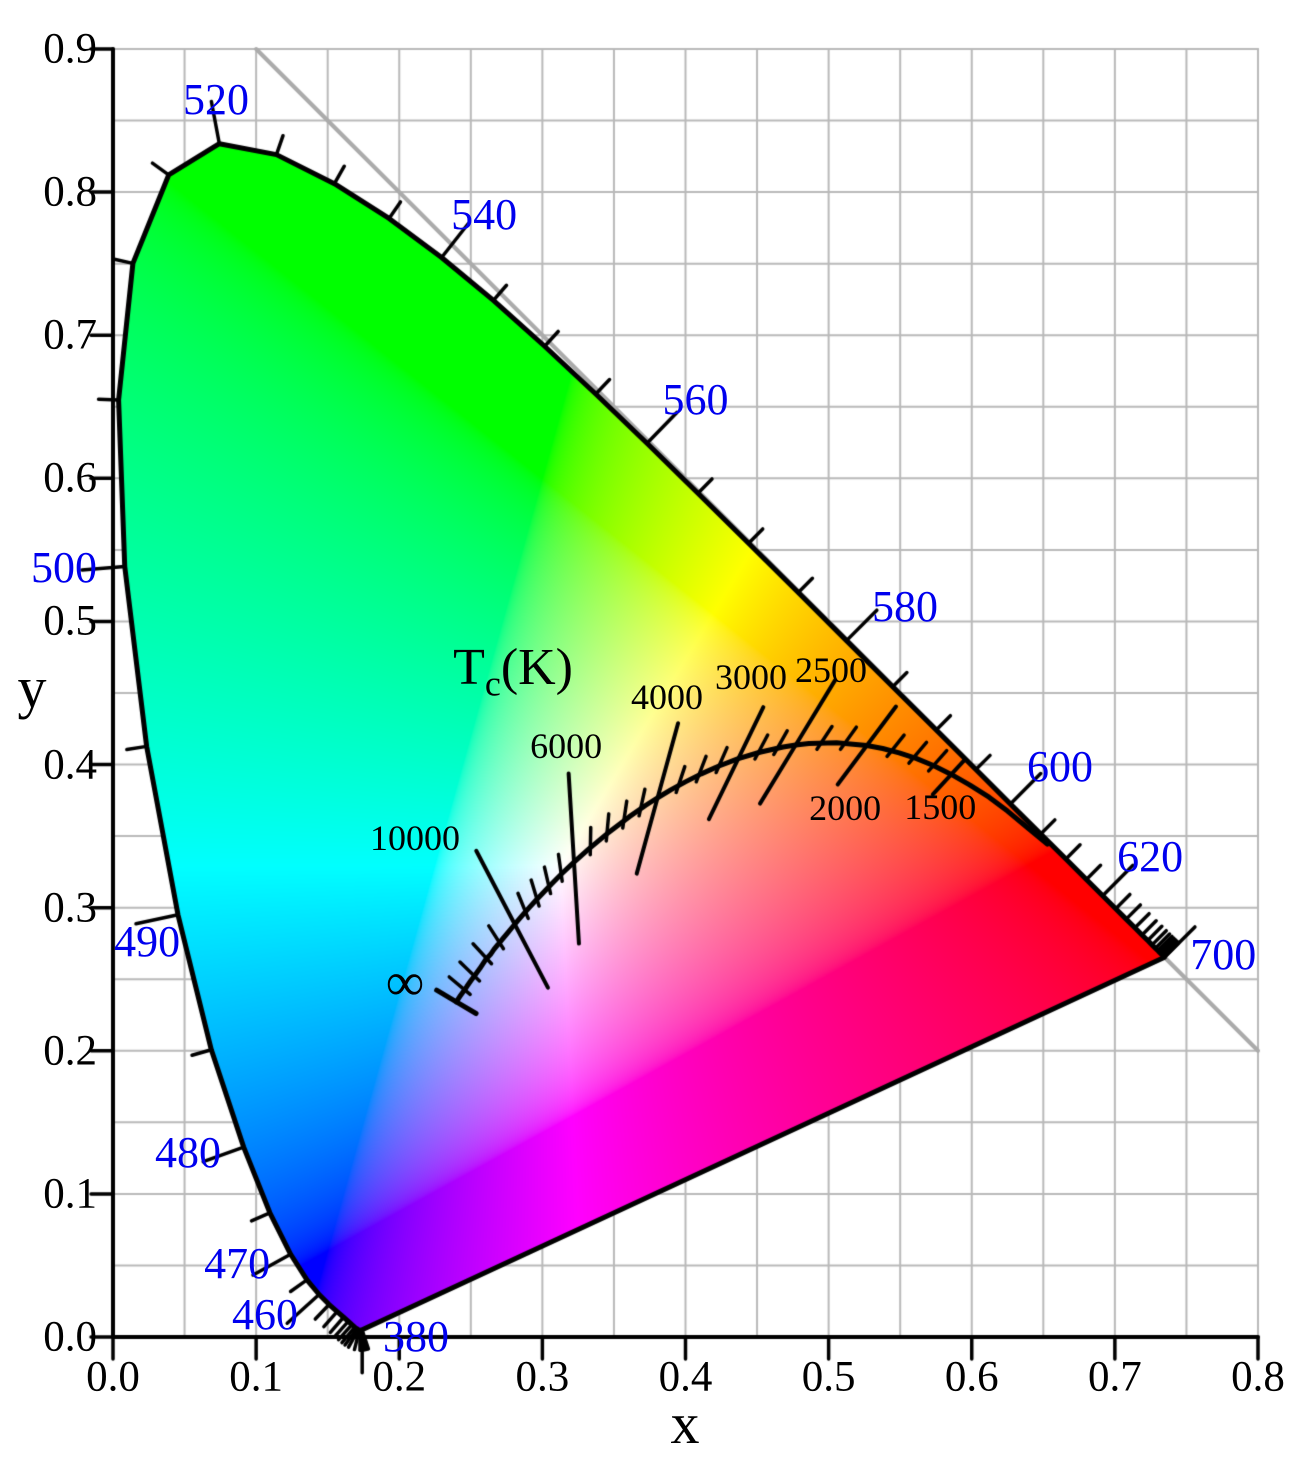  Describe the element at coordinates (685, 1423) in the screenshot. I see `x-axis-title: x` at that location.